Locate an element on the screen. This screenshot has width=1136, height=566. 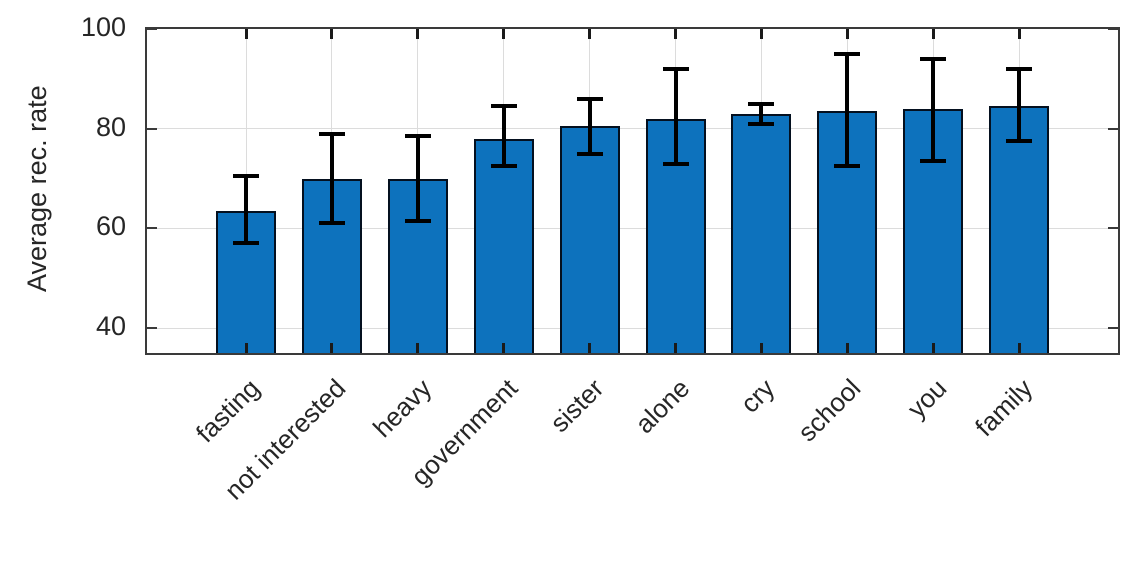
errorbar-cap-hi-school is located at coordinates (847, 53).